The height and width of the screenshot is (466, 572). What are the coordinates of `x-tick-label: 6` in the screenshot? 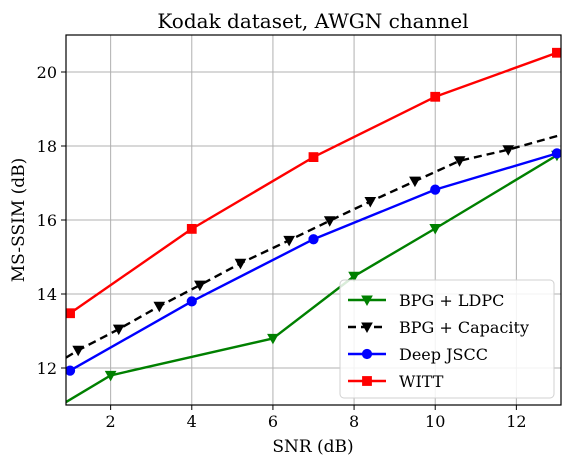 It's located at (273, 421).